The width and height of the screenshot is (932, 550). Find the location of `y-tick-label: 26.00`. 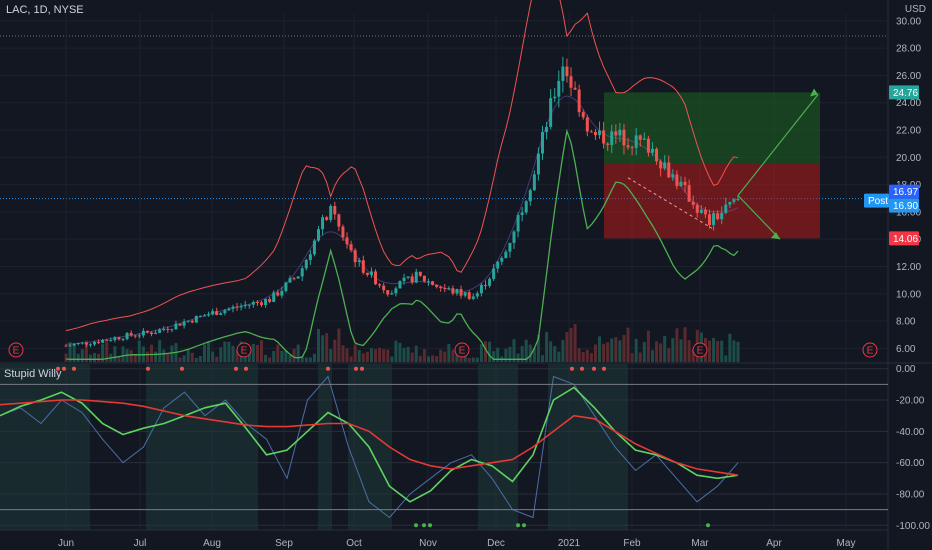

y-tick-label: 26.00 is located at coordinates (908, 76).